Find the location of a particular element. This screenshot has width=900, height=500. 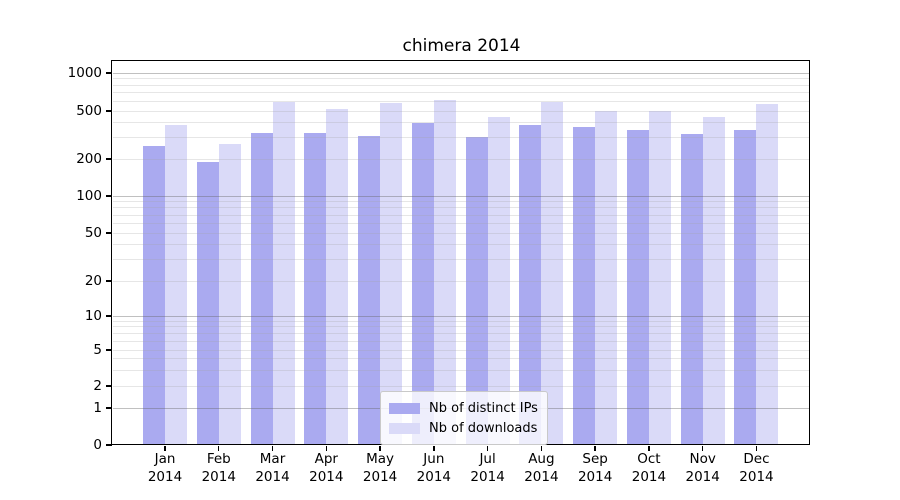

y-axis-tick-label: 20 is located at coordinates (93, 281).